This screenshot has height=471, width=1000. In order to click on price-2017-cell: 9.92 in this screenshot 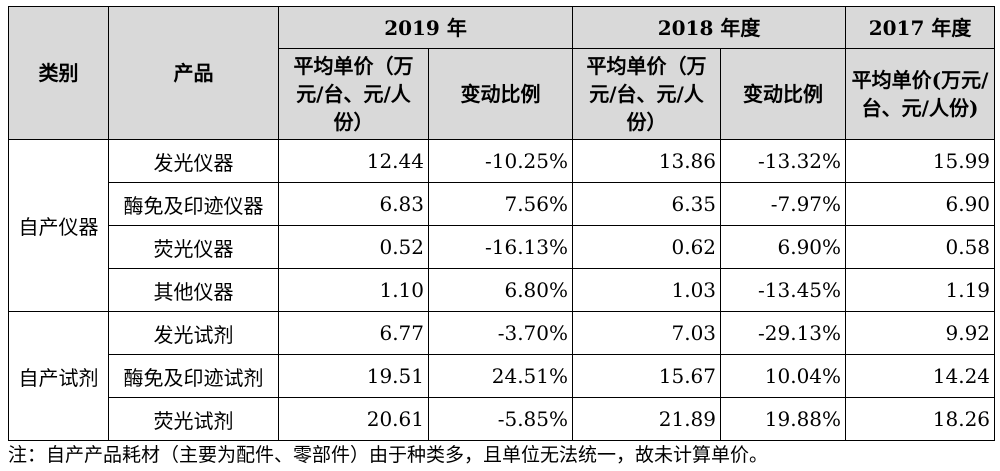, I will do `click(920, 333)`.